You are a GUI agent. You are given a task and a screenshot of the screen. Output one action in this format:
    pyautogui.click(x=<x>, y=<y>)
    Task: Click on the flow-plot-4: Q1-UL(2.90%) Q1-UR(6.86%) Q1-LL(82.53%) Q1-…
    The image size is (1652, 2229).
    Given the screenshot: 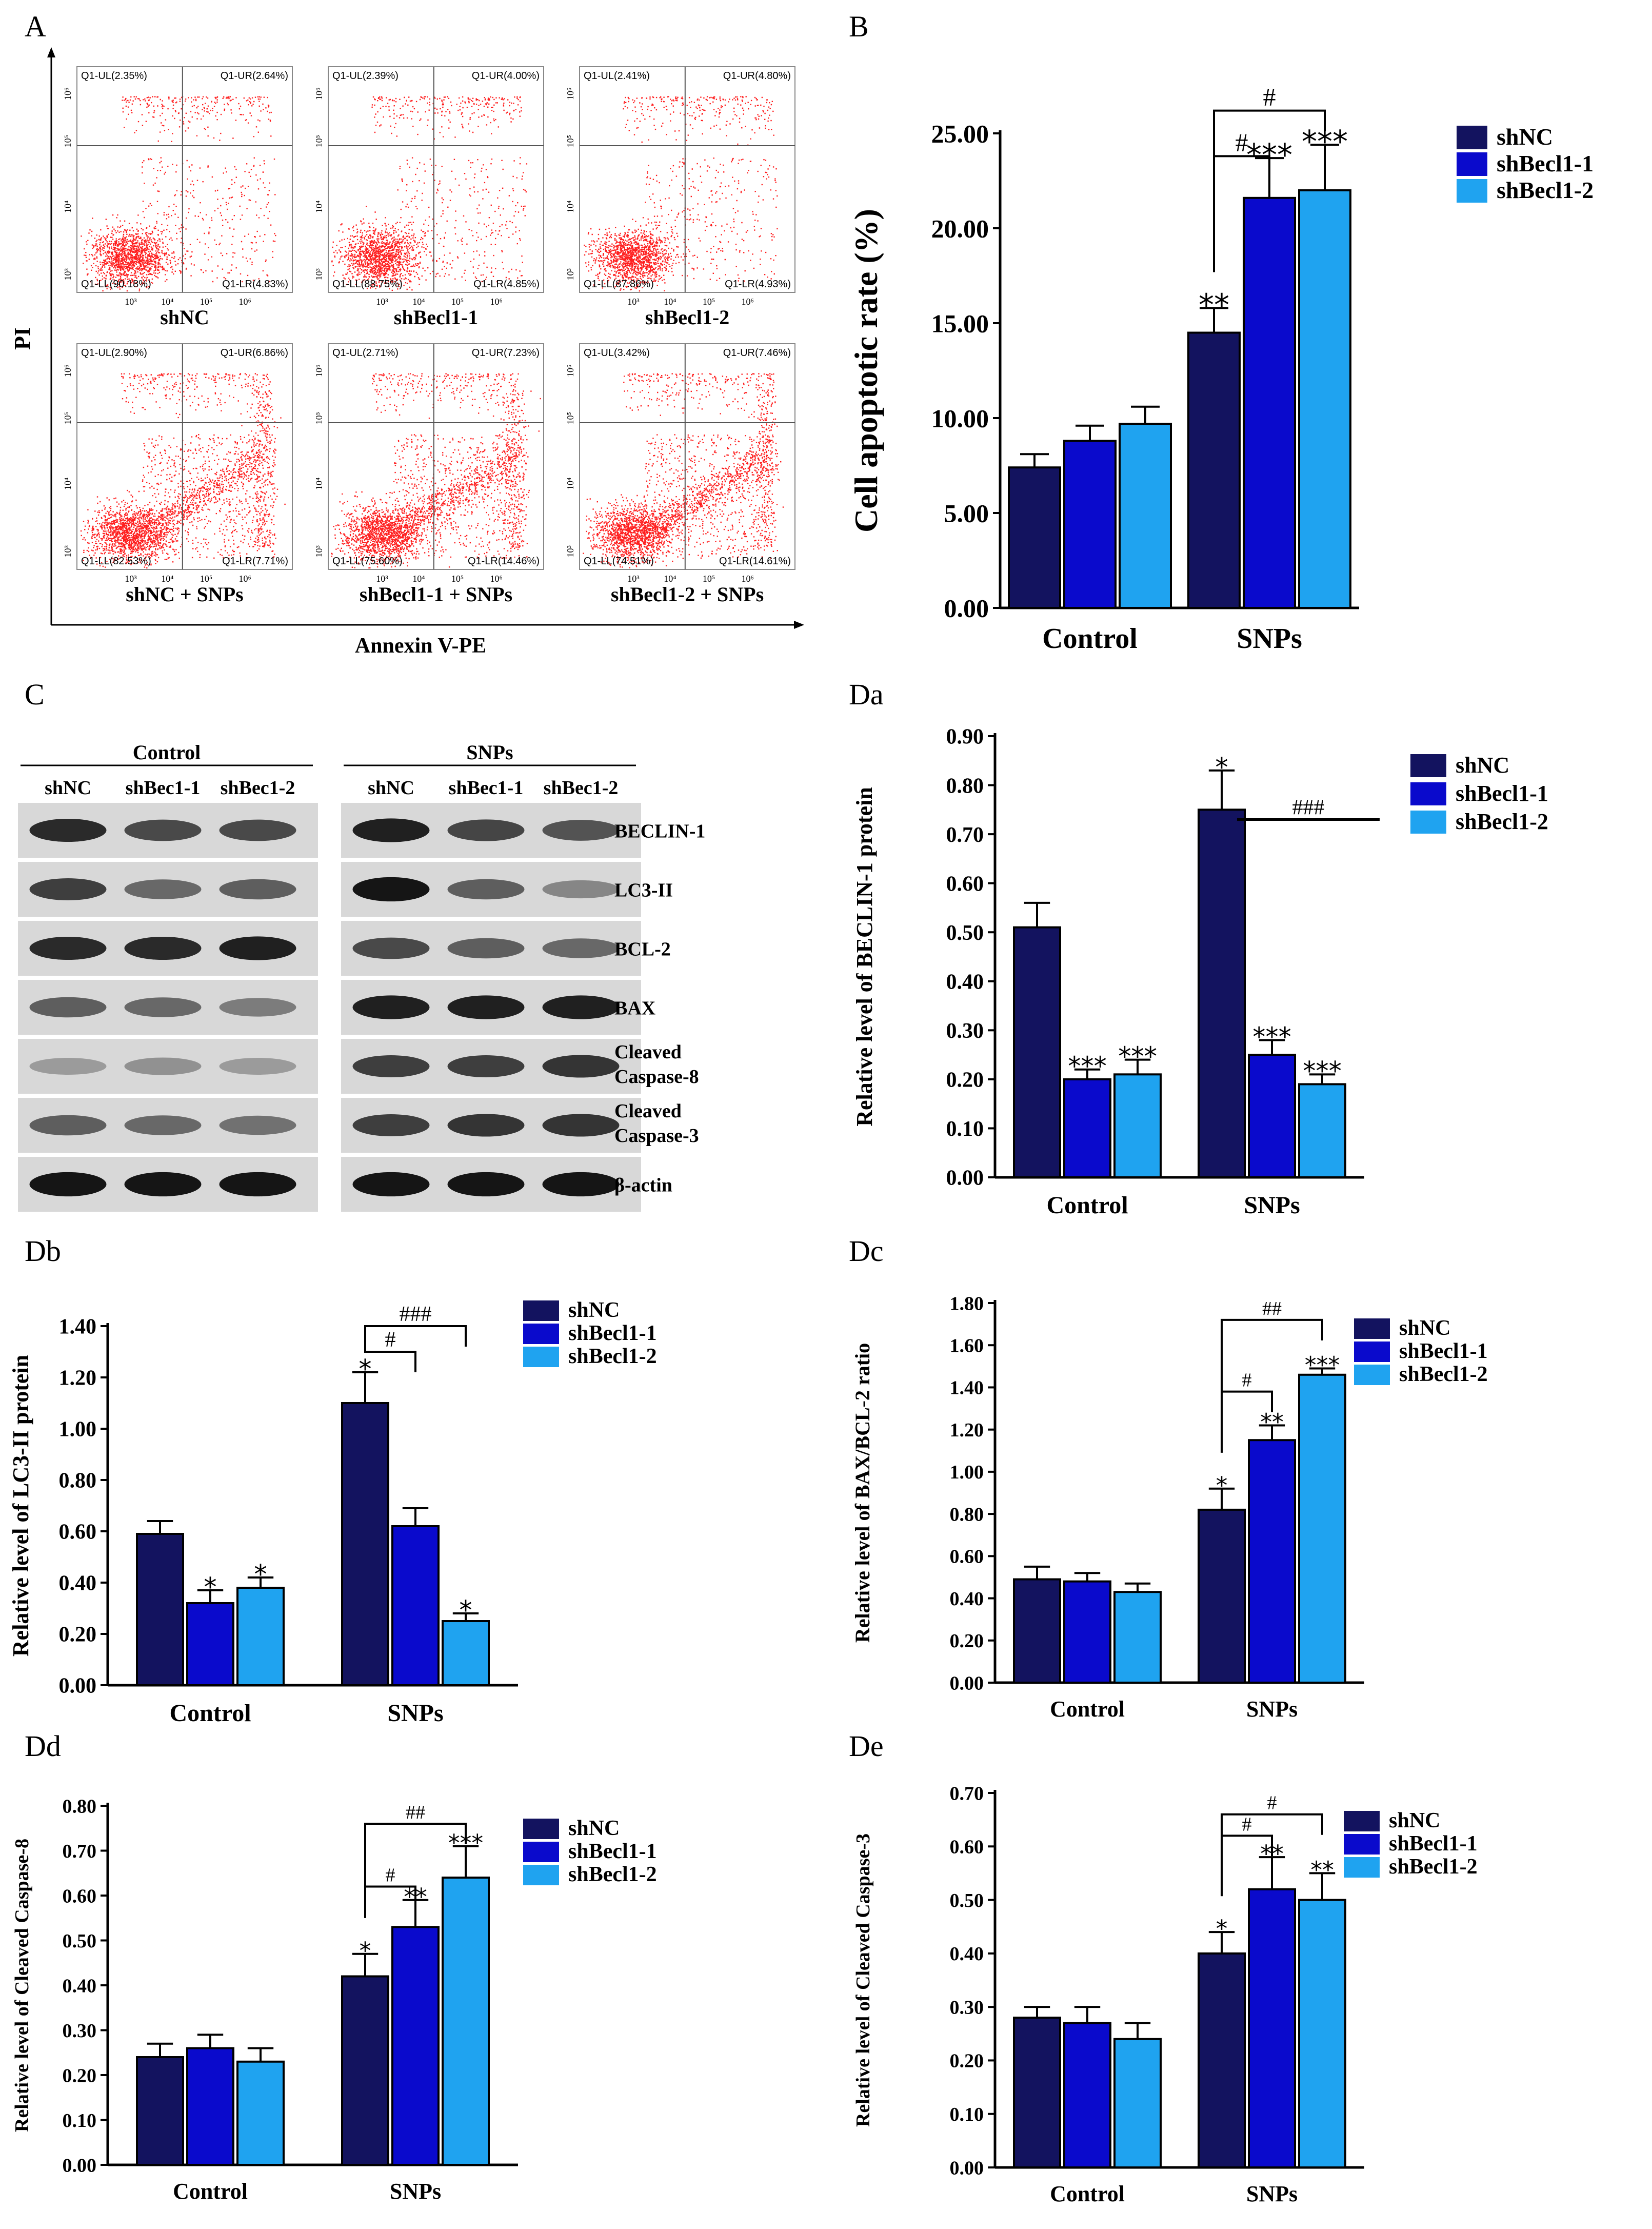 What is the action you would take?
    pyautogui.click(x=178, y=474)
    